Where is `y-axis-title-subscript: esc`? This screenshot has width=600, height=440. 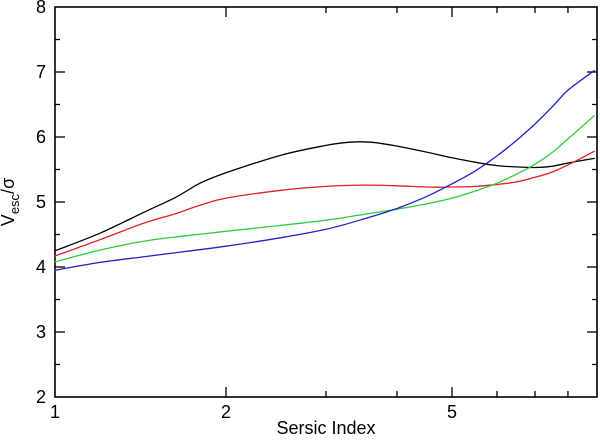
y-axis-title-subscript: esc is located at coordinates (14, 203).